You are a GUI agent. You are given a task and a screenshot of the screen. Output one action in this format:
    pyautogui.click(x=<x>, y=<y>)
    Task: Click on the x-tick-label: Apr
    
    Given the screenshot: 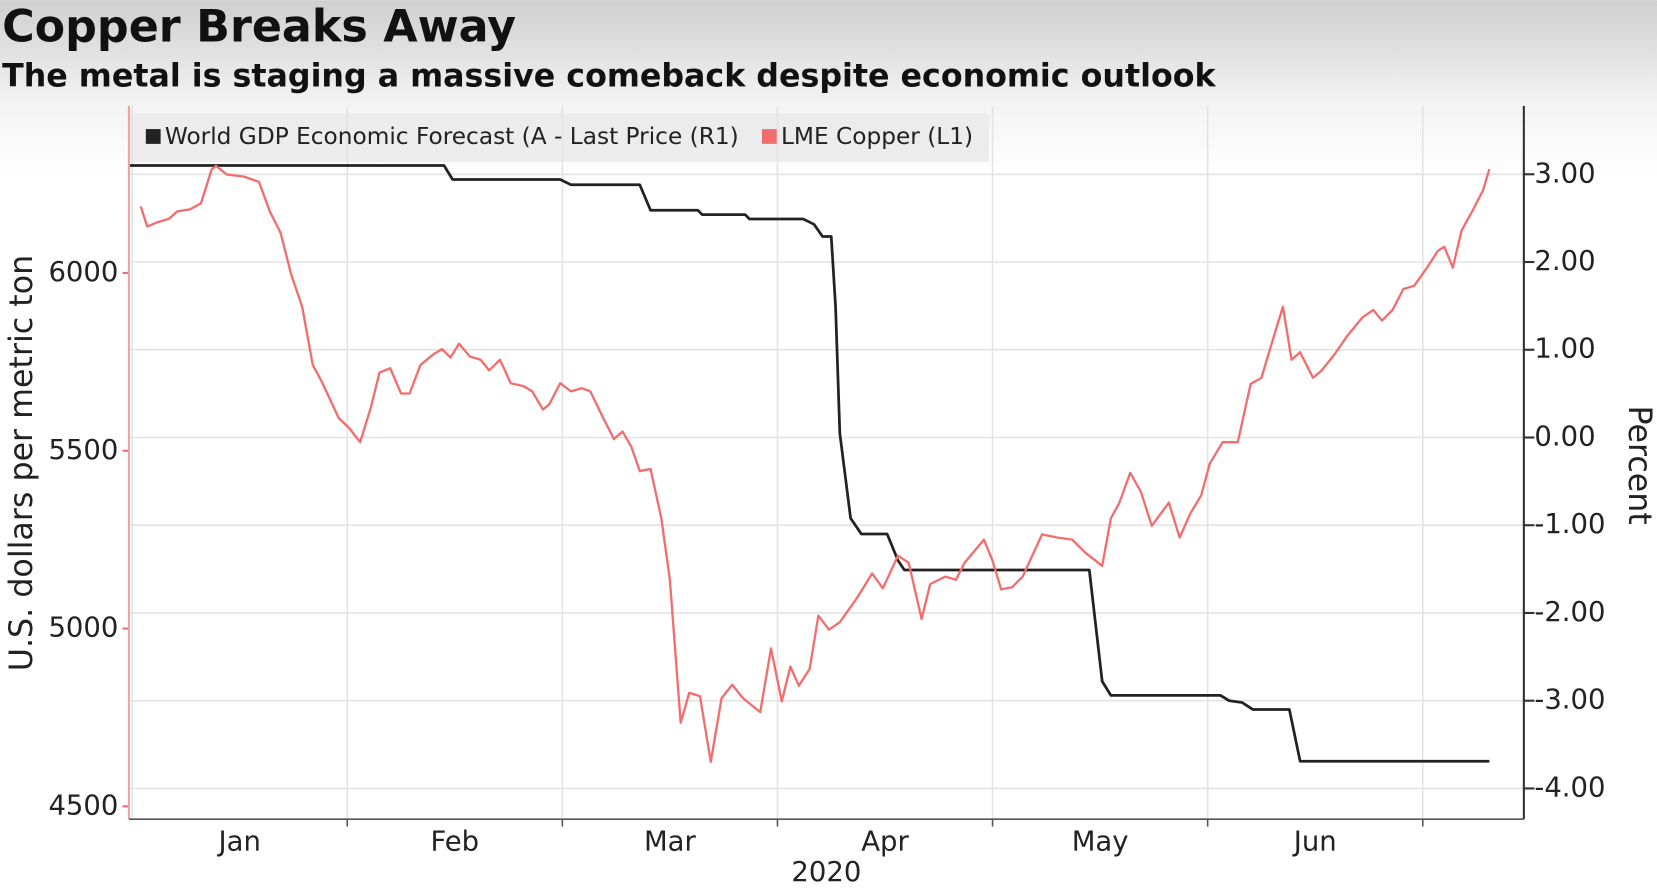 What is the action you would take?
    pyautogui.click(x=885, y=841)
    